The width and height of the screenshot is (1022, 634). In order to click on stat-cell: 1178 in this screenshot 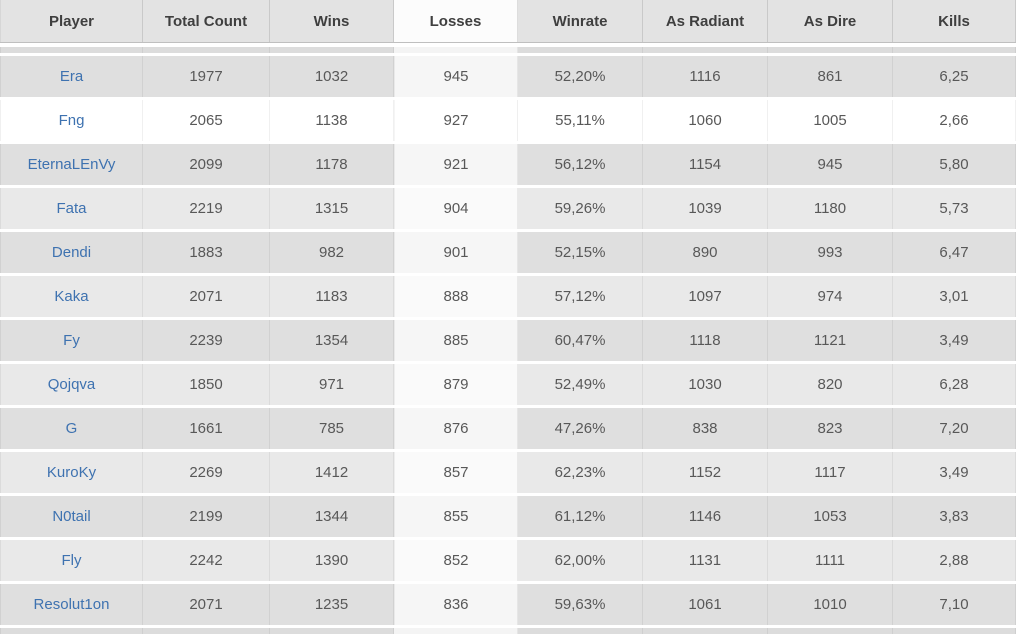, I will do `click(332, 164)`.